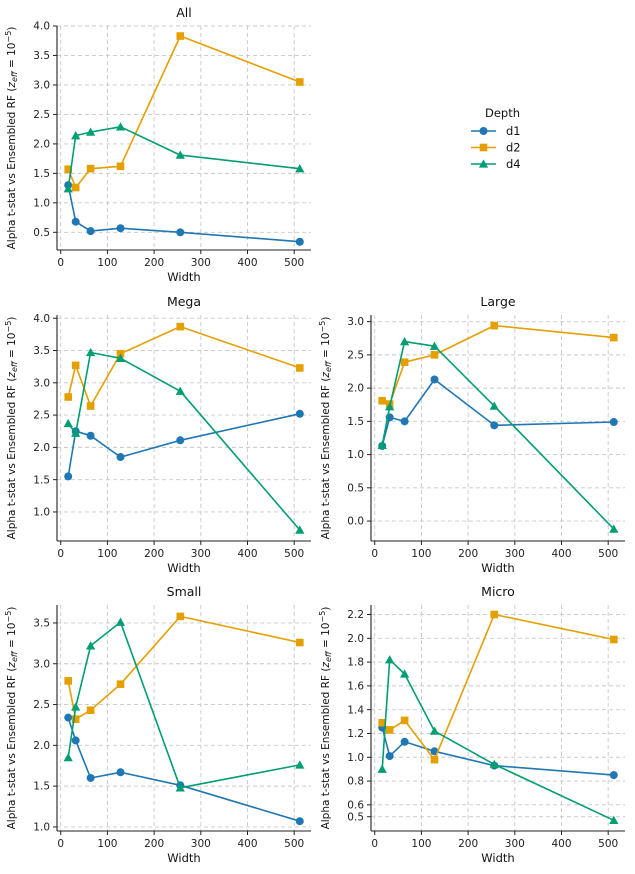 This screenshot has width=635, height=874. I want to click on legend-marker-d1, so click(483, 131).